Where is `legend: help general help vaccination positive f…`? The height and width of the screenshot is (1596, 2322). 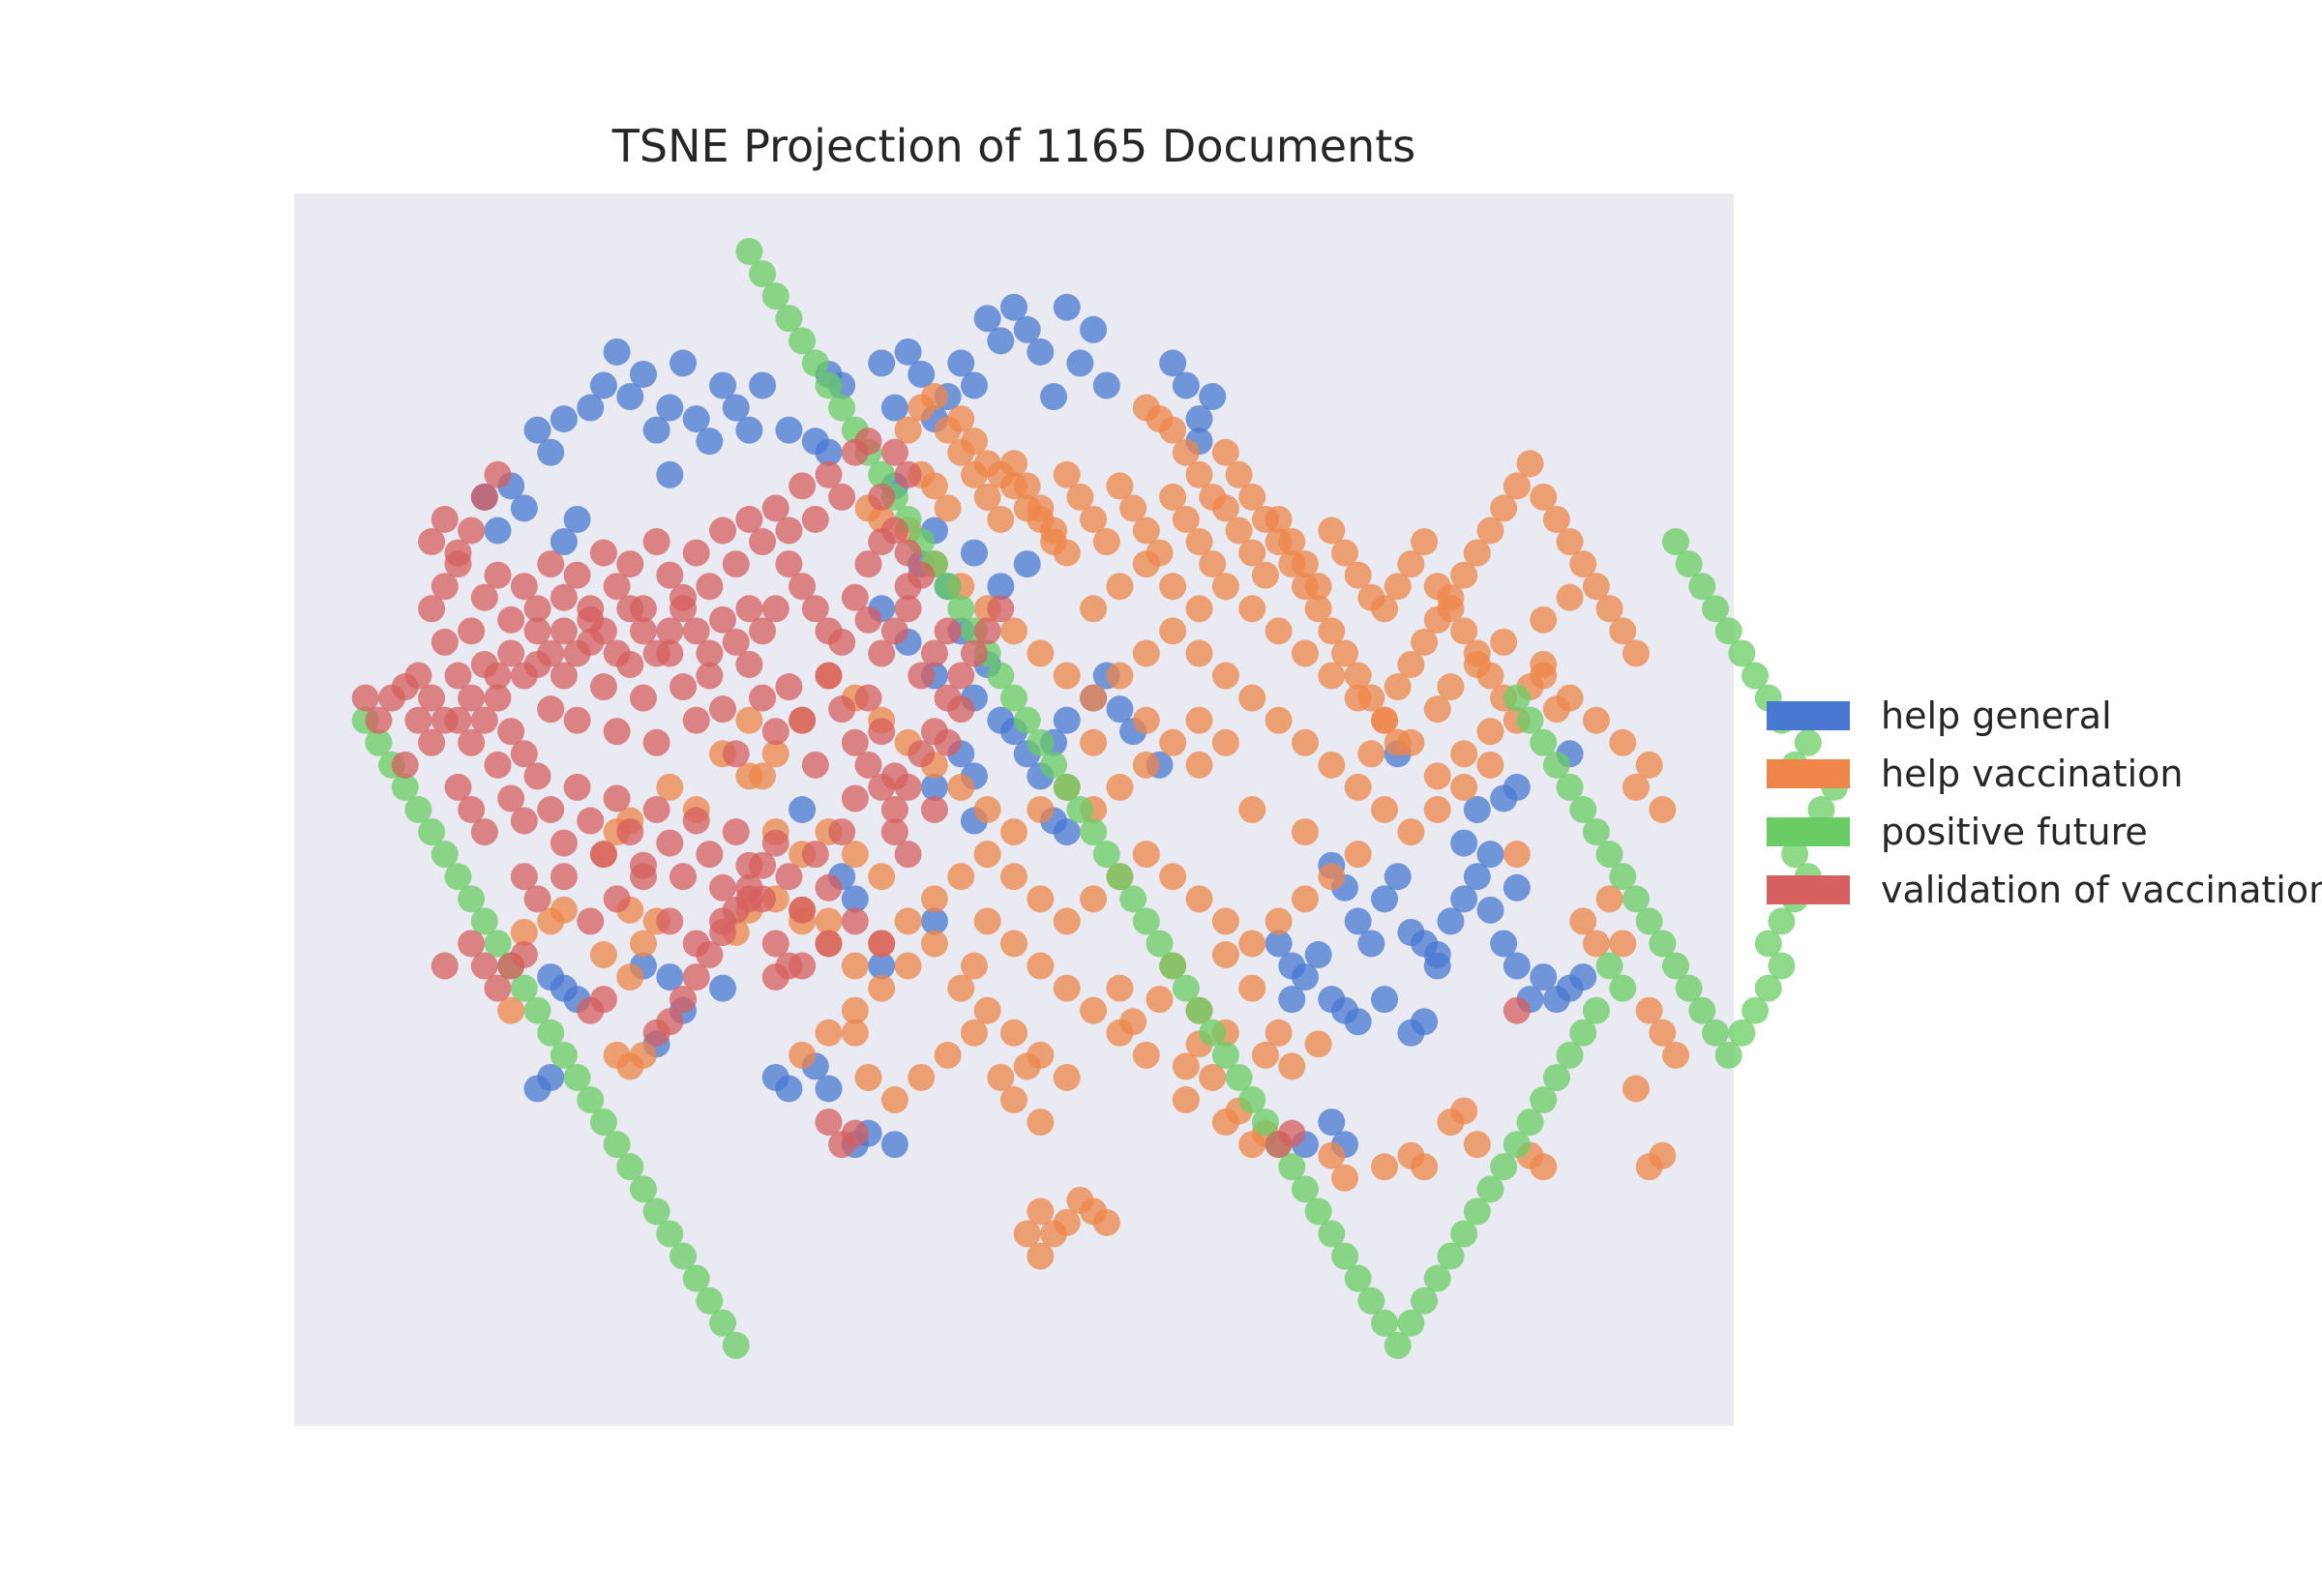 legend: help general help vaccination positive f… is located at coordinates (2044, 803).